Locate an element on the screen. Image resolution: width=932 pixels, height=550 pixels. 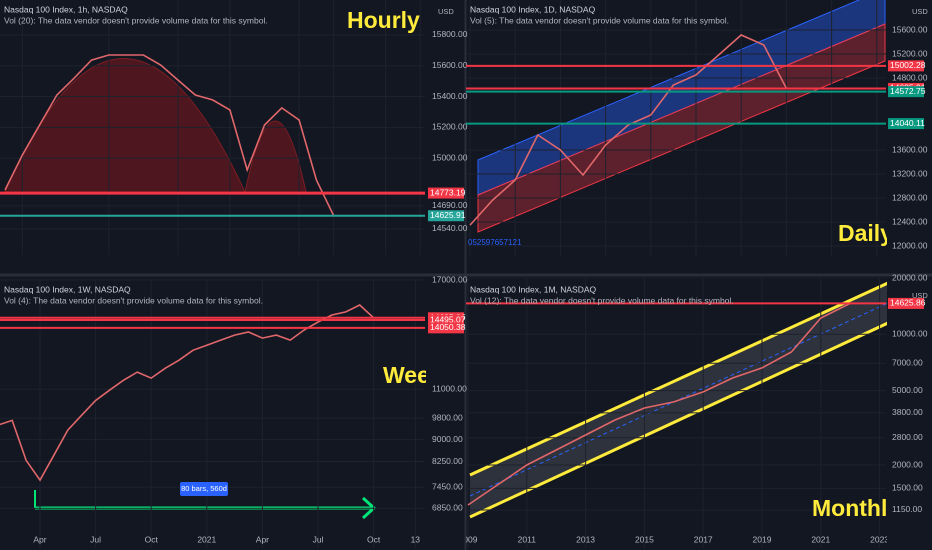
measure-label: 80 bars, 560d is located at coordinates (204, 488).